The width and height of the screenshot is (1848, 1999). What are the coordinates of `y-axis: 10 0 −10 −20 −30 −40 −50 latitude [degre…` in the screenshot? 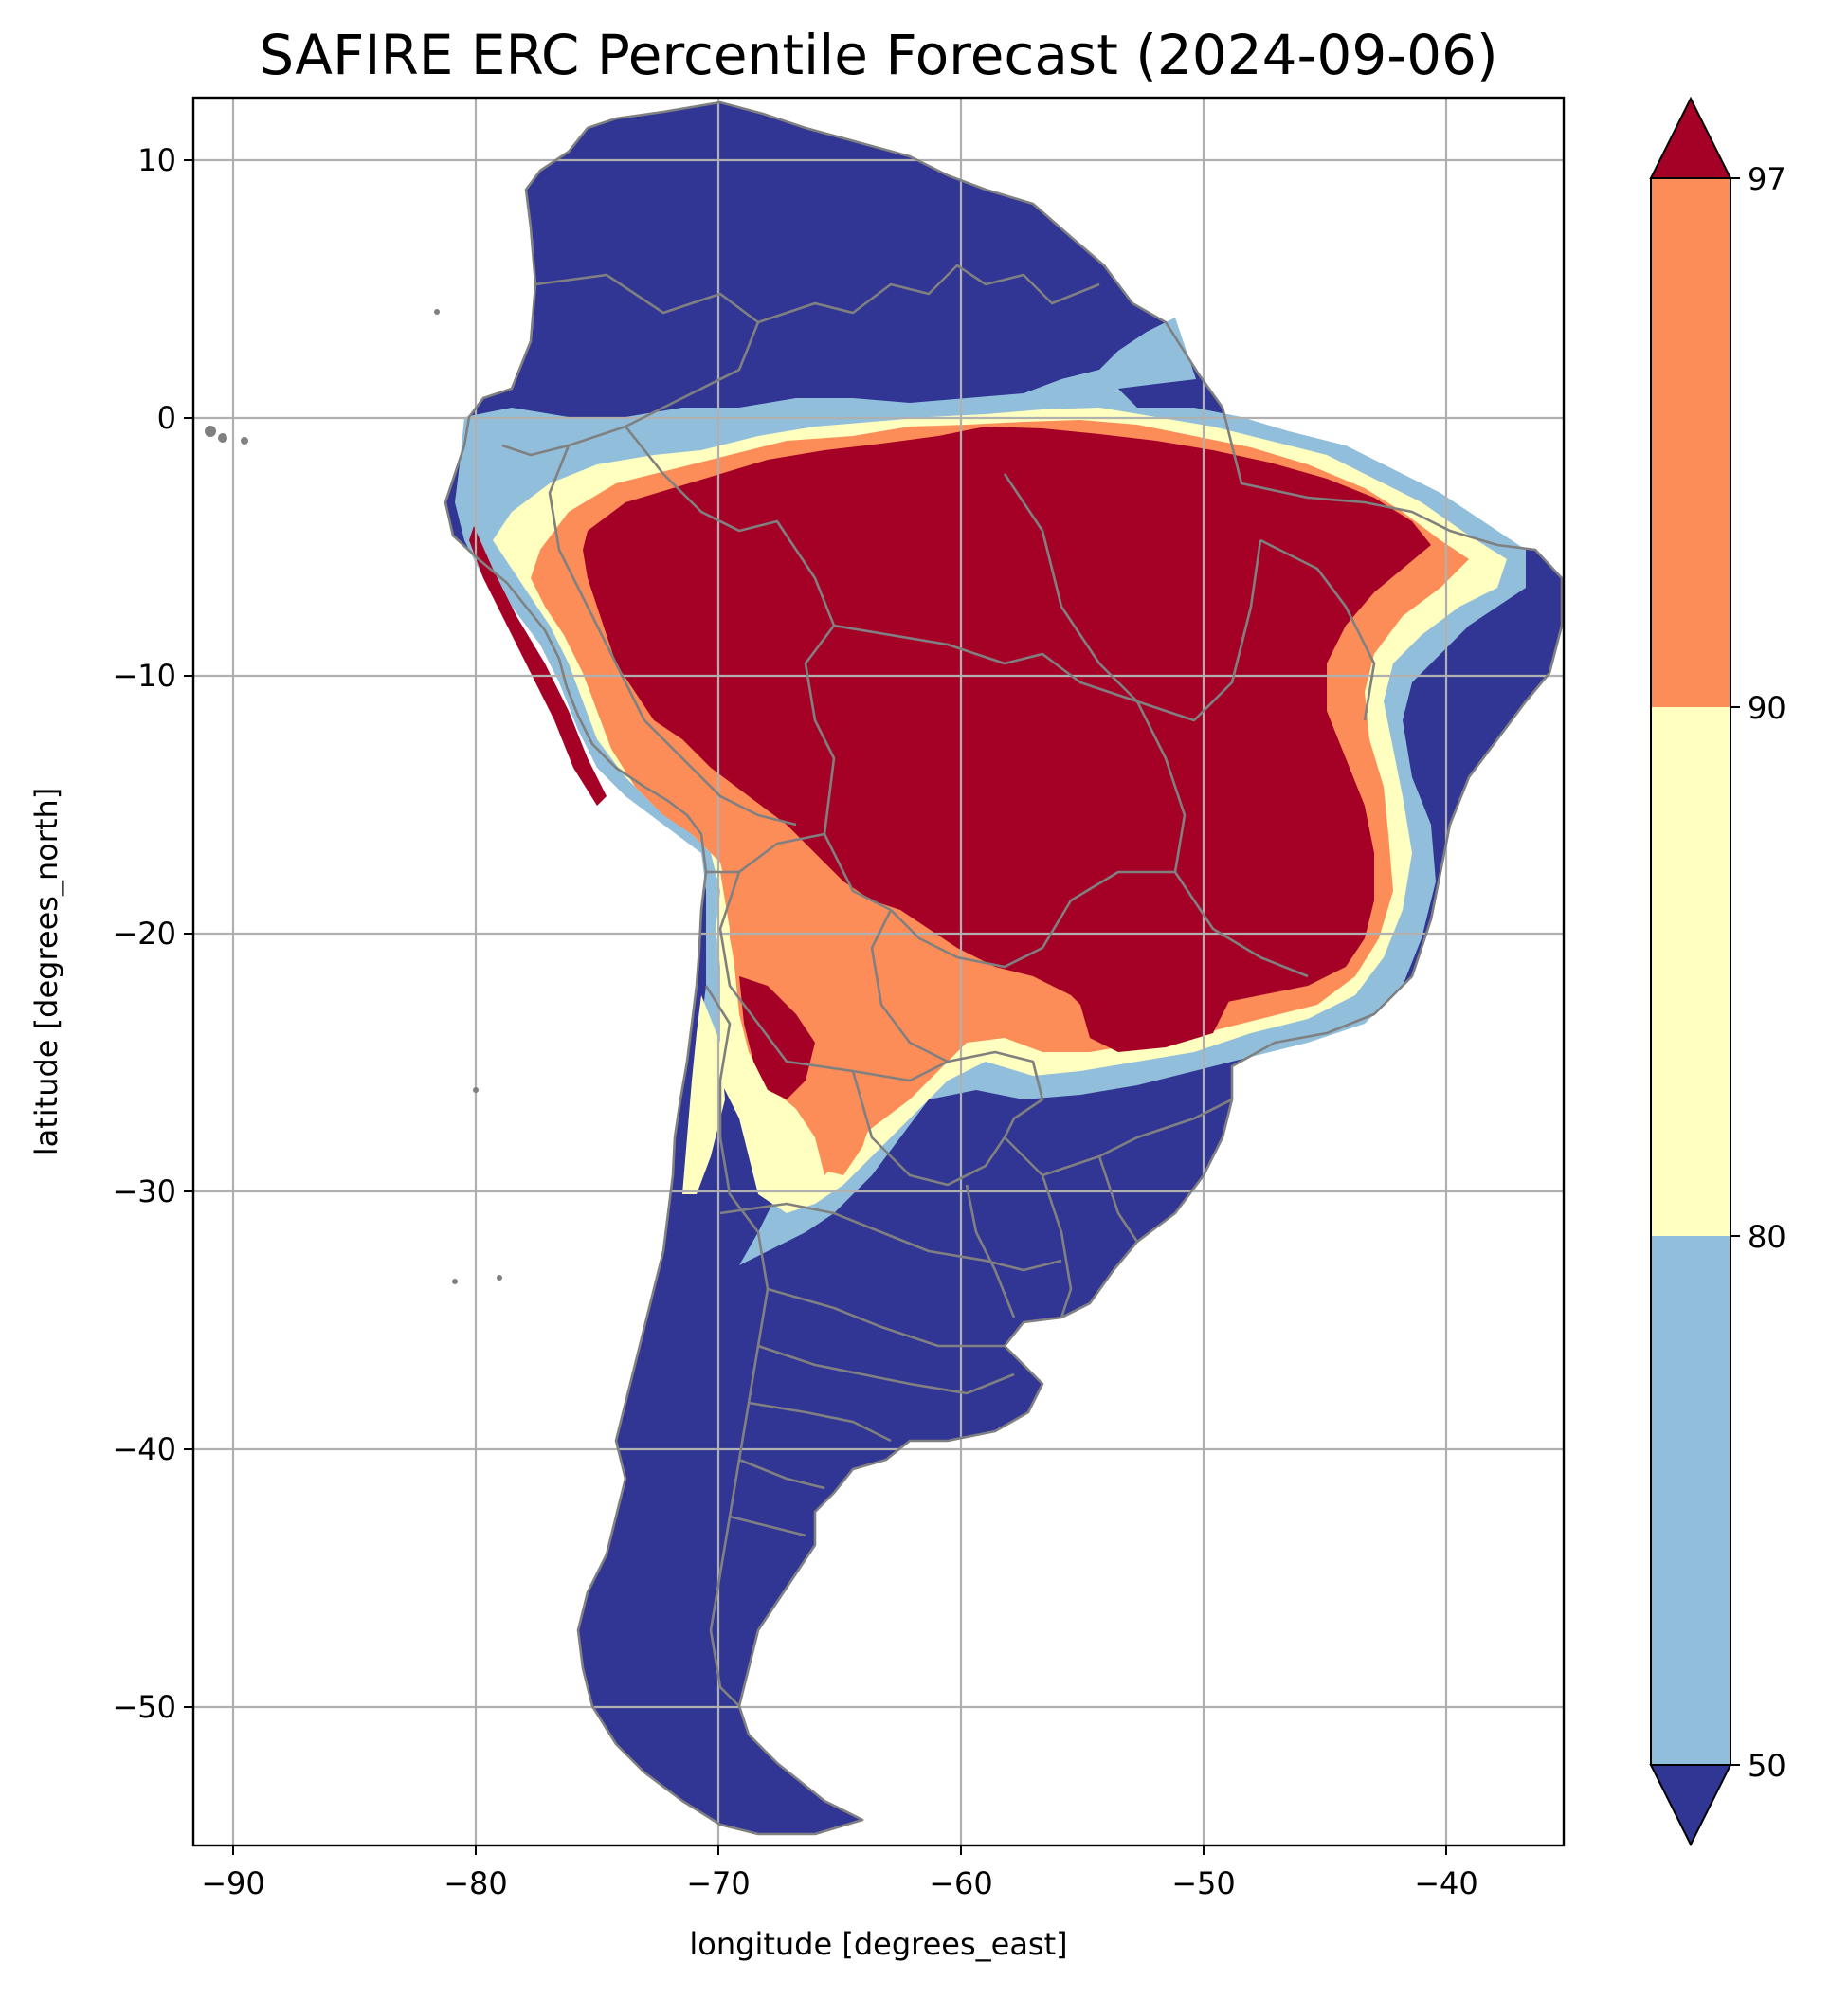 It's located at (110, 934).